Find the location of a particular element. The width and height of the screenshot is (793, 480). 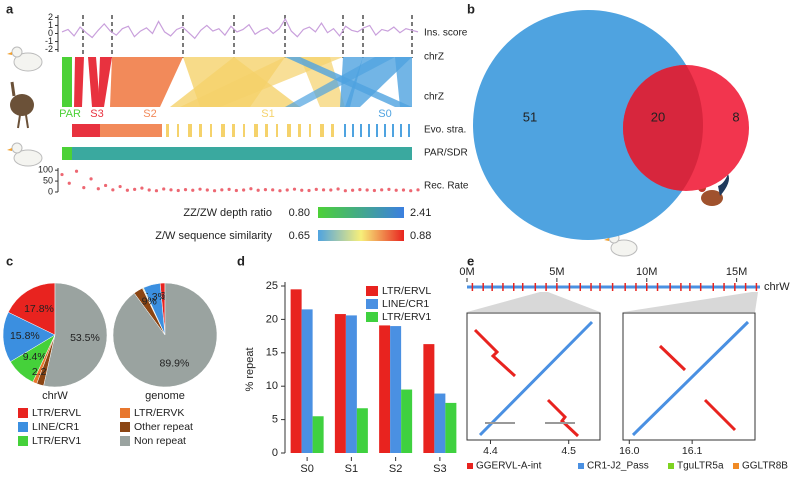

x-tick-label: 15M is located at coordinates (736, 272).